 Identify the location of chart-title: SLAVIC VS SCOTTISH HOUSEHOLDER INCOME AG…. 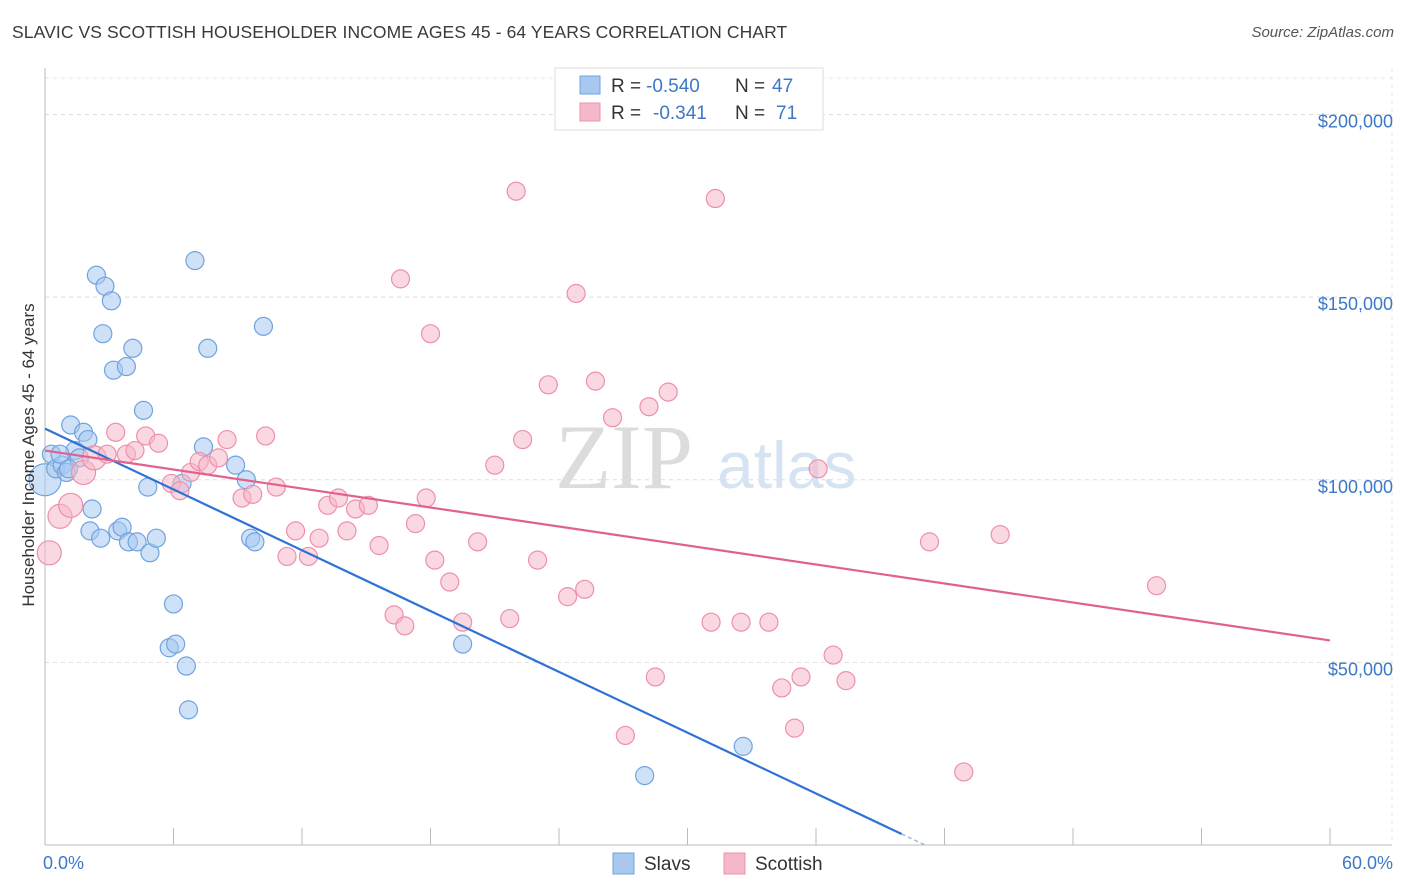
(400, 32).